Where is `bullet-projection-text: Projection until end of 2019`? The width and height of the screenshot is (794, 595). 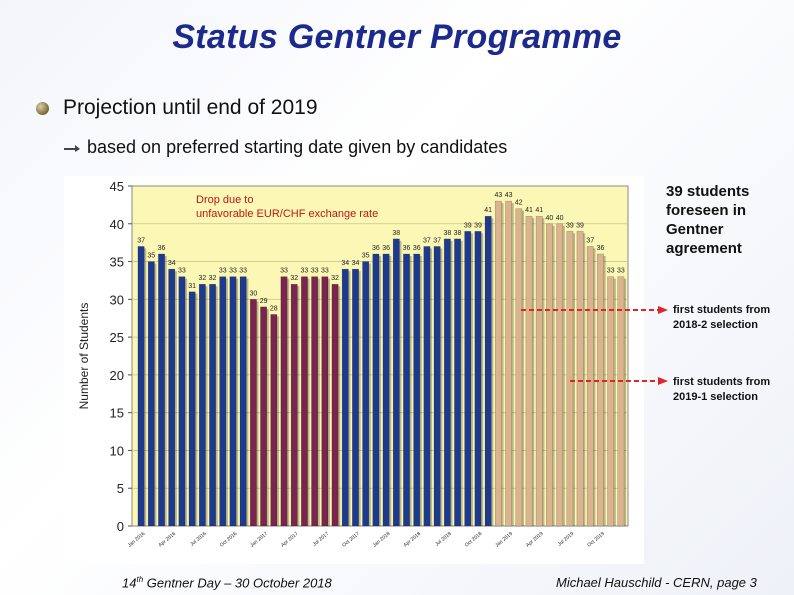 bullet-projection-text: Projection until end of 2019 is located at coordinates (190, 107).